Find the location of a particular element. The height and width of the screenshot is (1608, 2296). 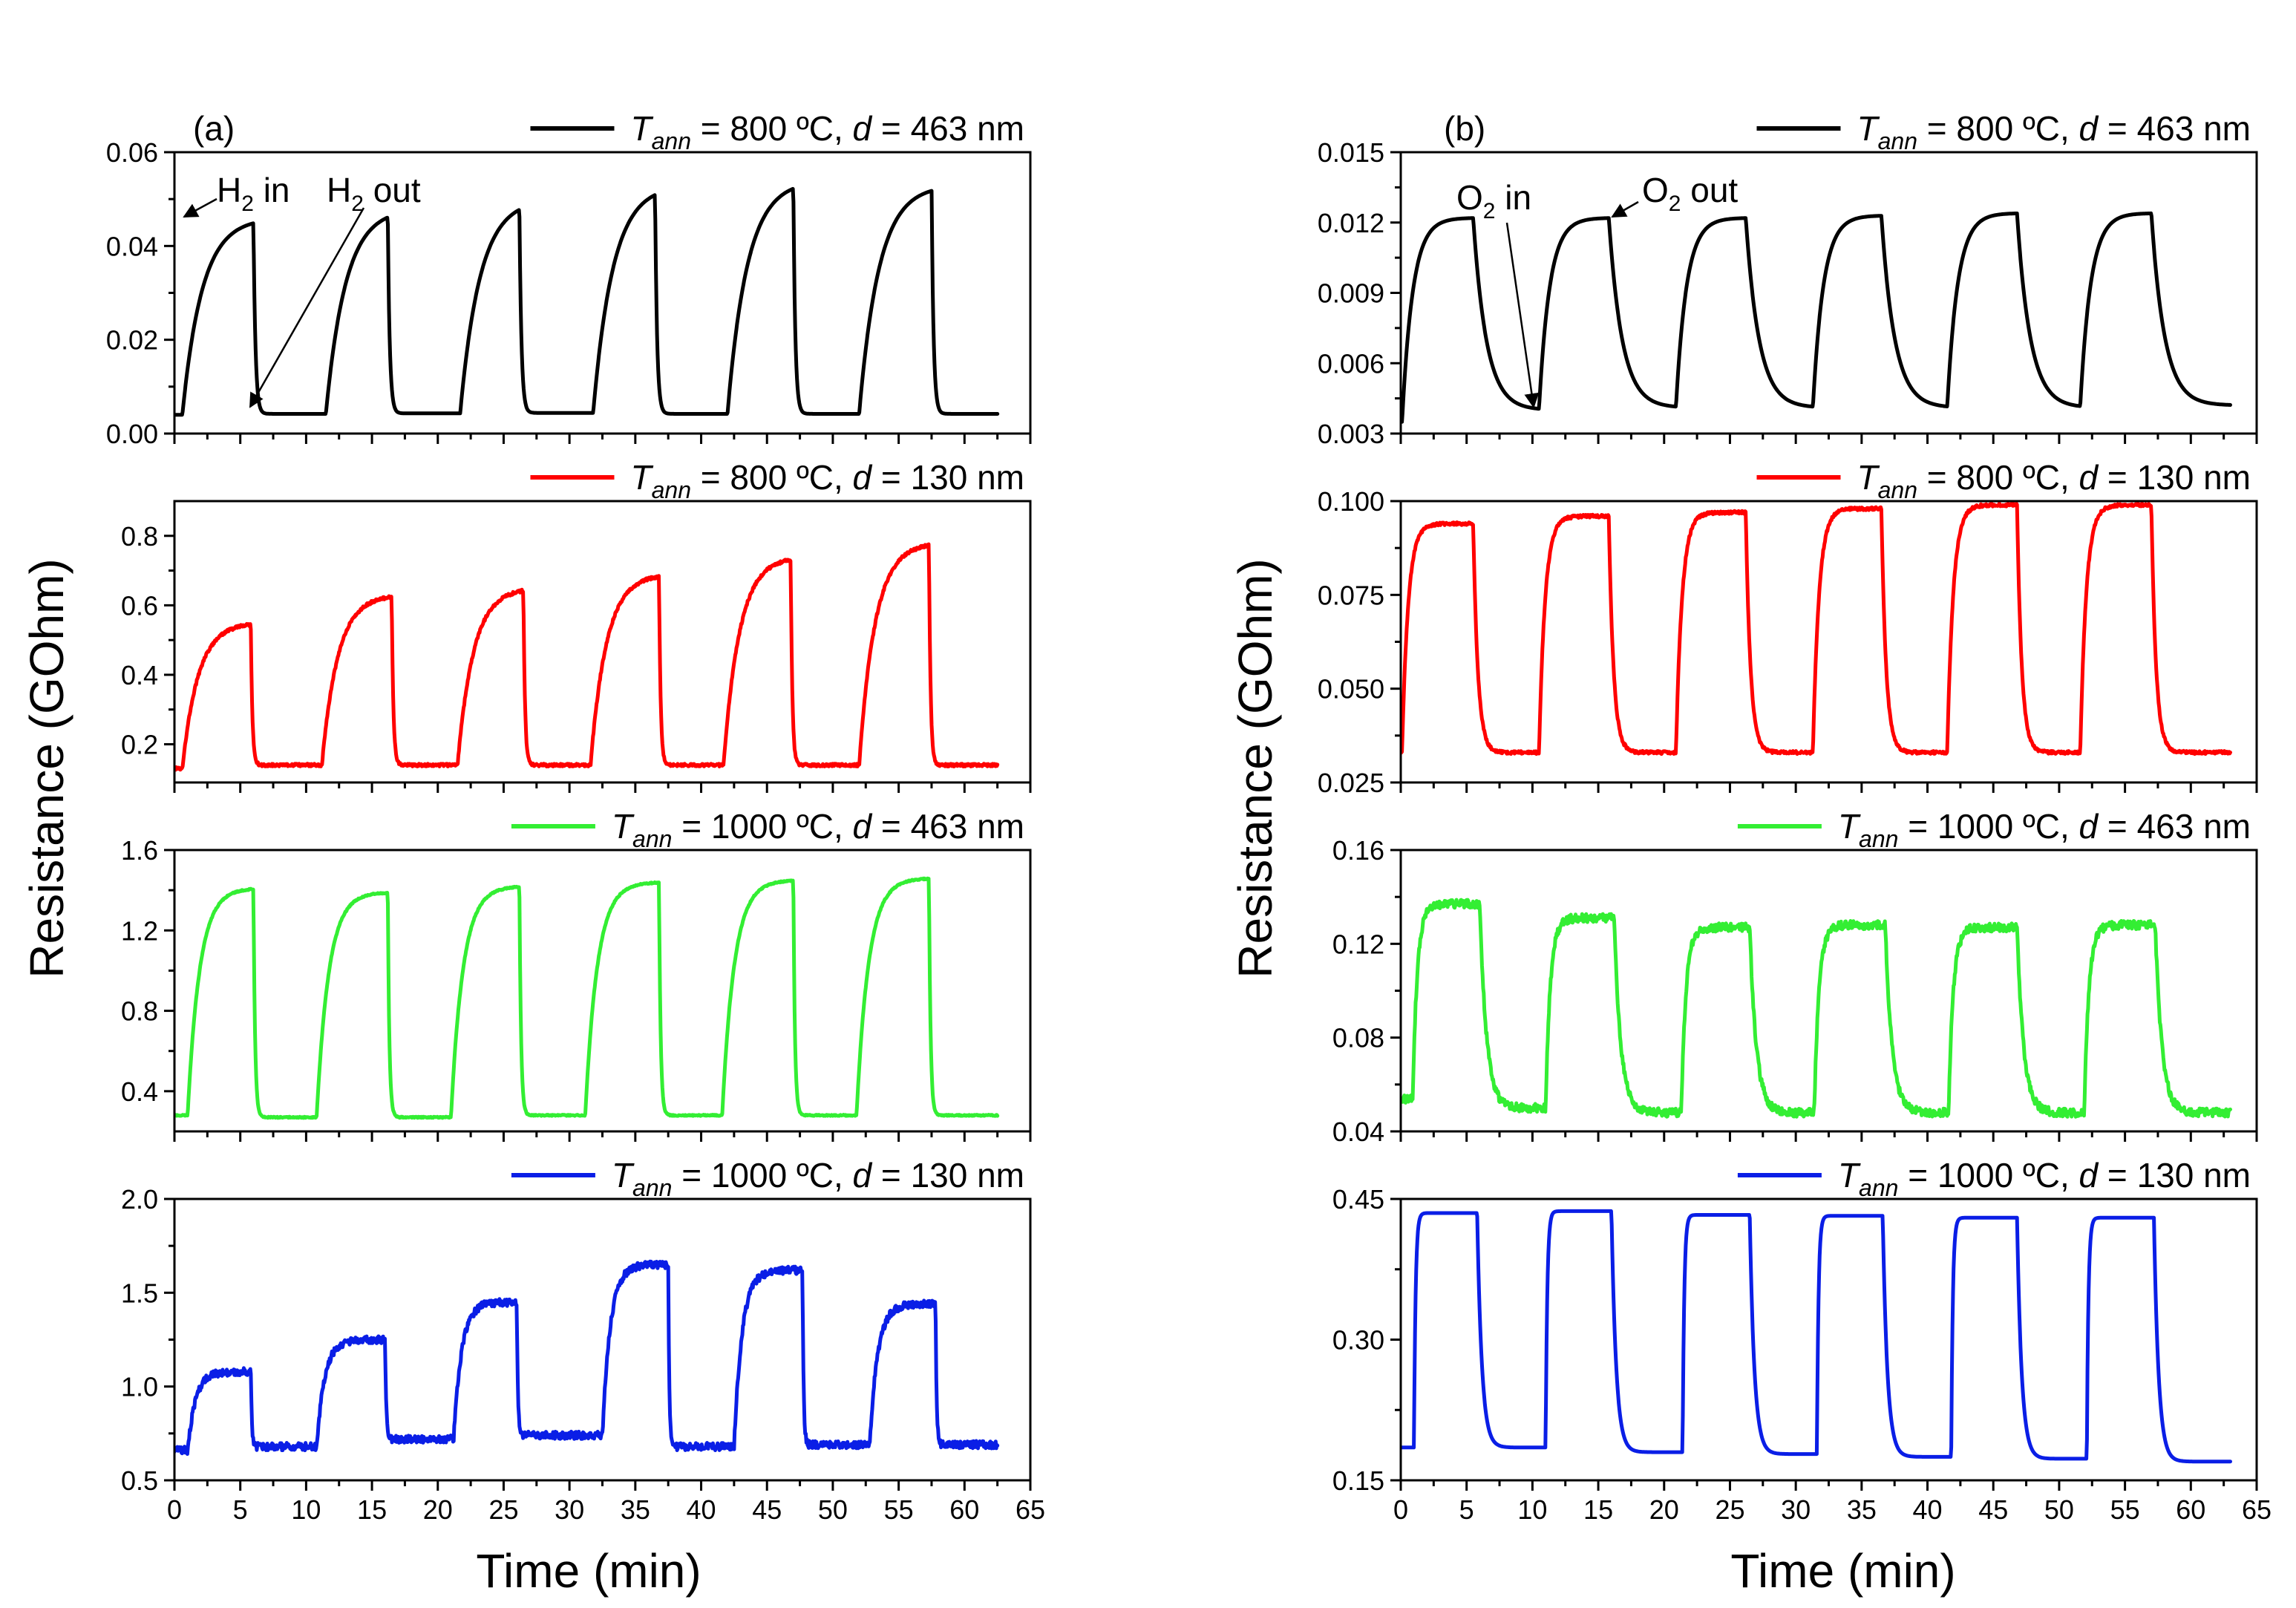

y-tick-label: 0.04 is located at coordinates (132, 246).